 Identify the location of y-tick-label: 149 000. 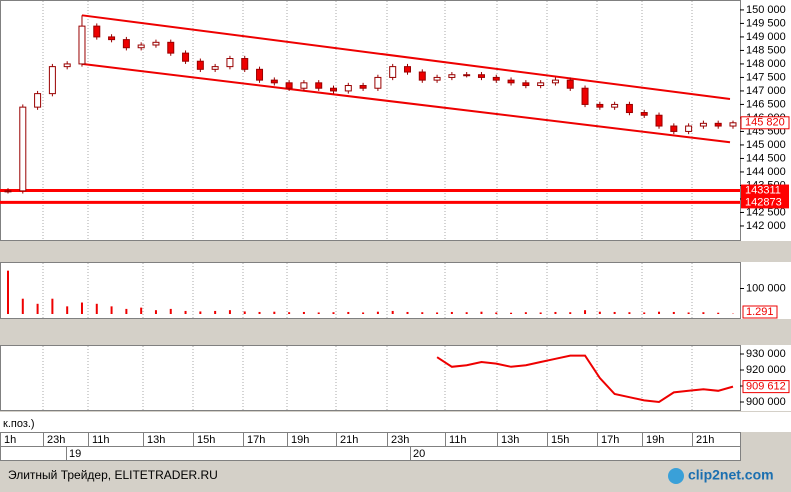
(766, 37).